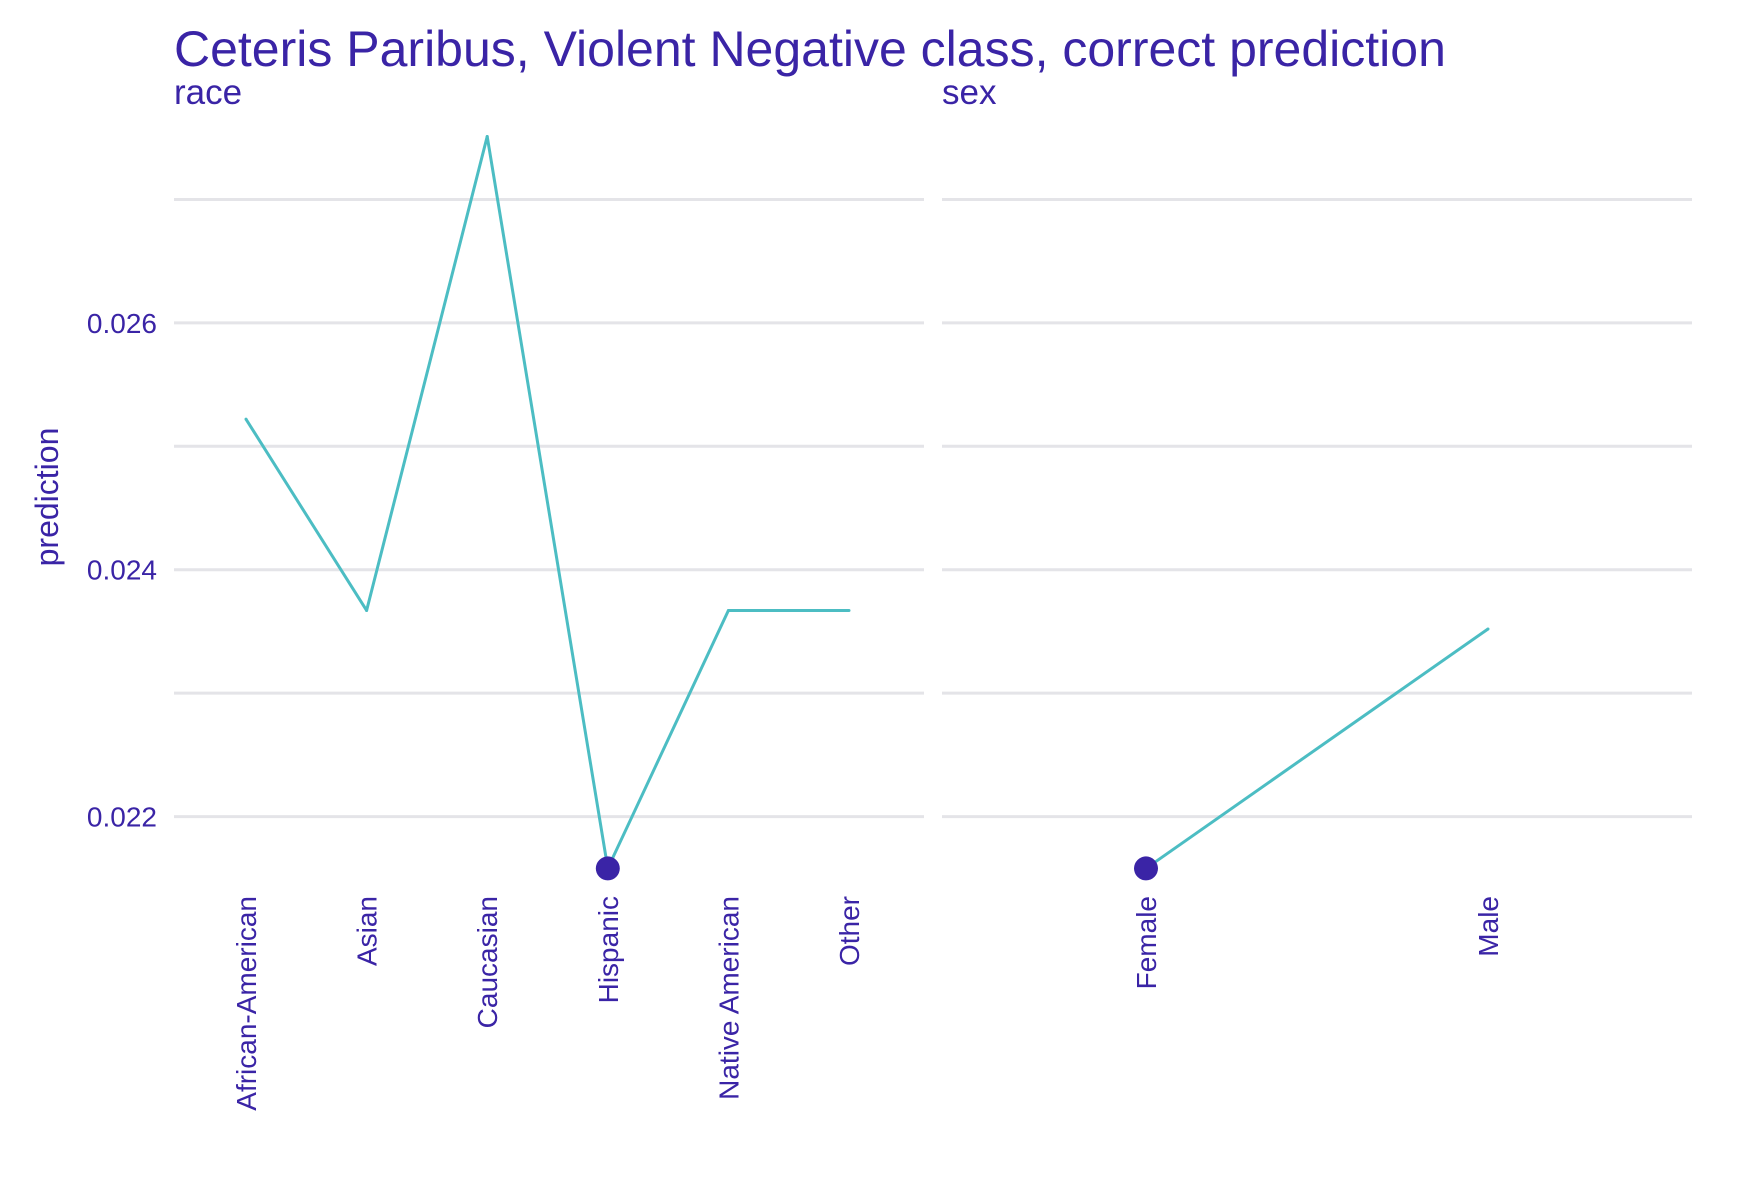 Image resolution: width=1754 pixels, height=1178 pixels. Describe the element at coordinates (487, 962) in the screenshot. I see `x-tick-label-race: Caucasian` at that location.